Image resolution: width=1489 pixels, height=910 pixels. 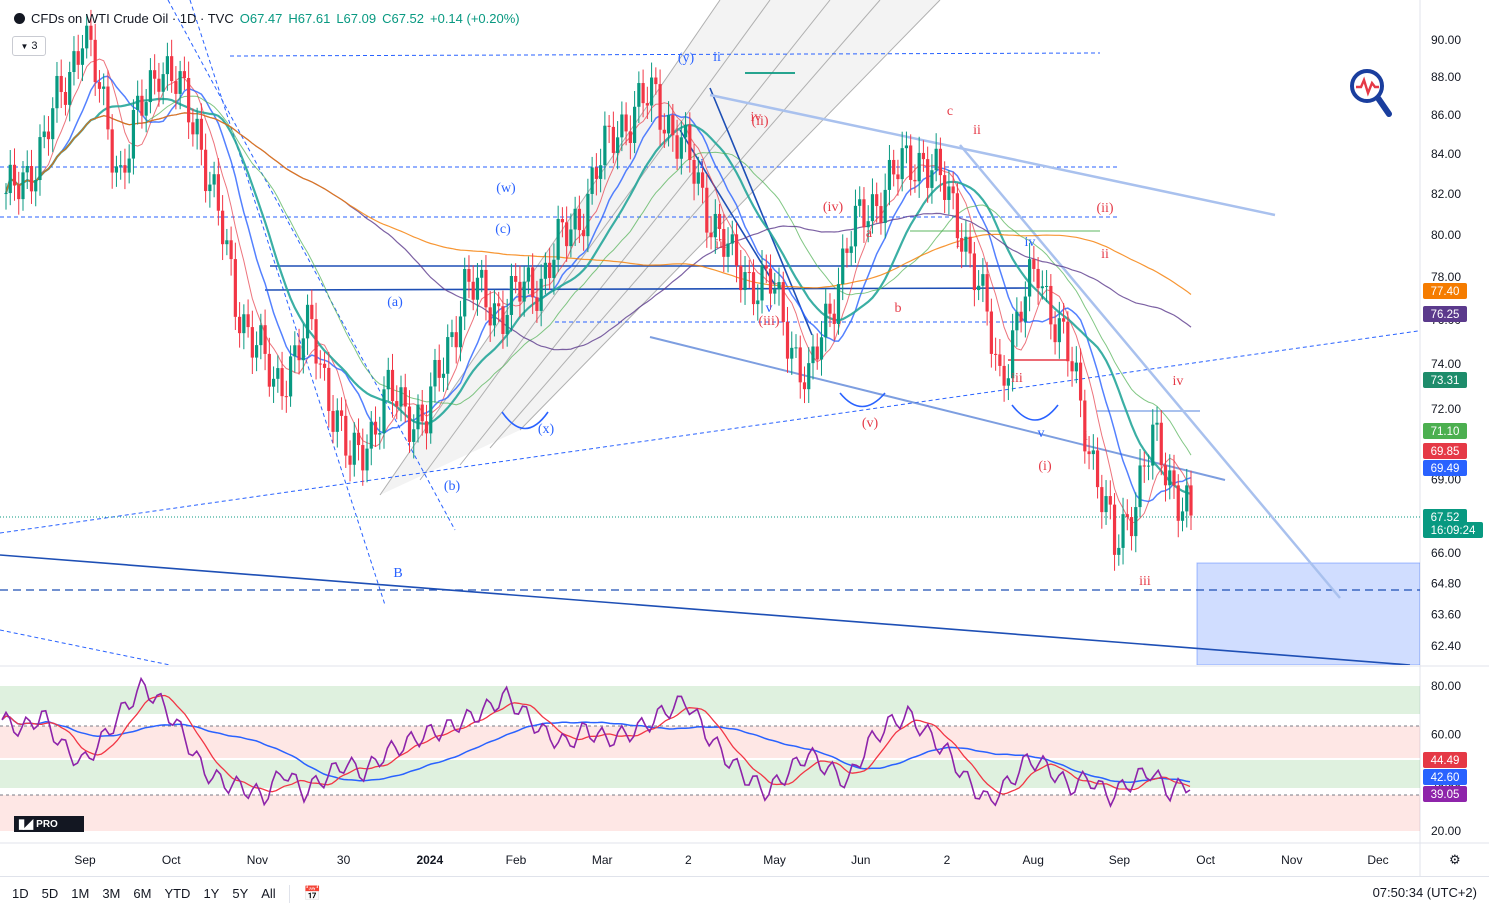 I want to click on wave-label: (y), so click(x=686, y=58).